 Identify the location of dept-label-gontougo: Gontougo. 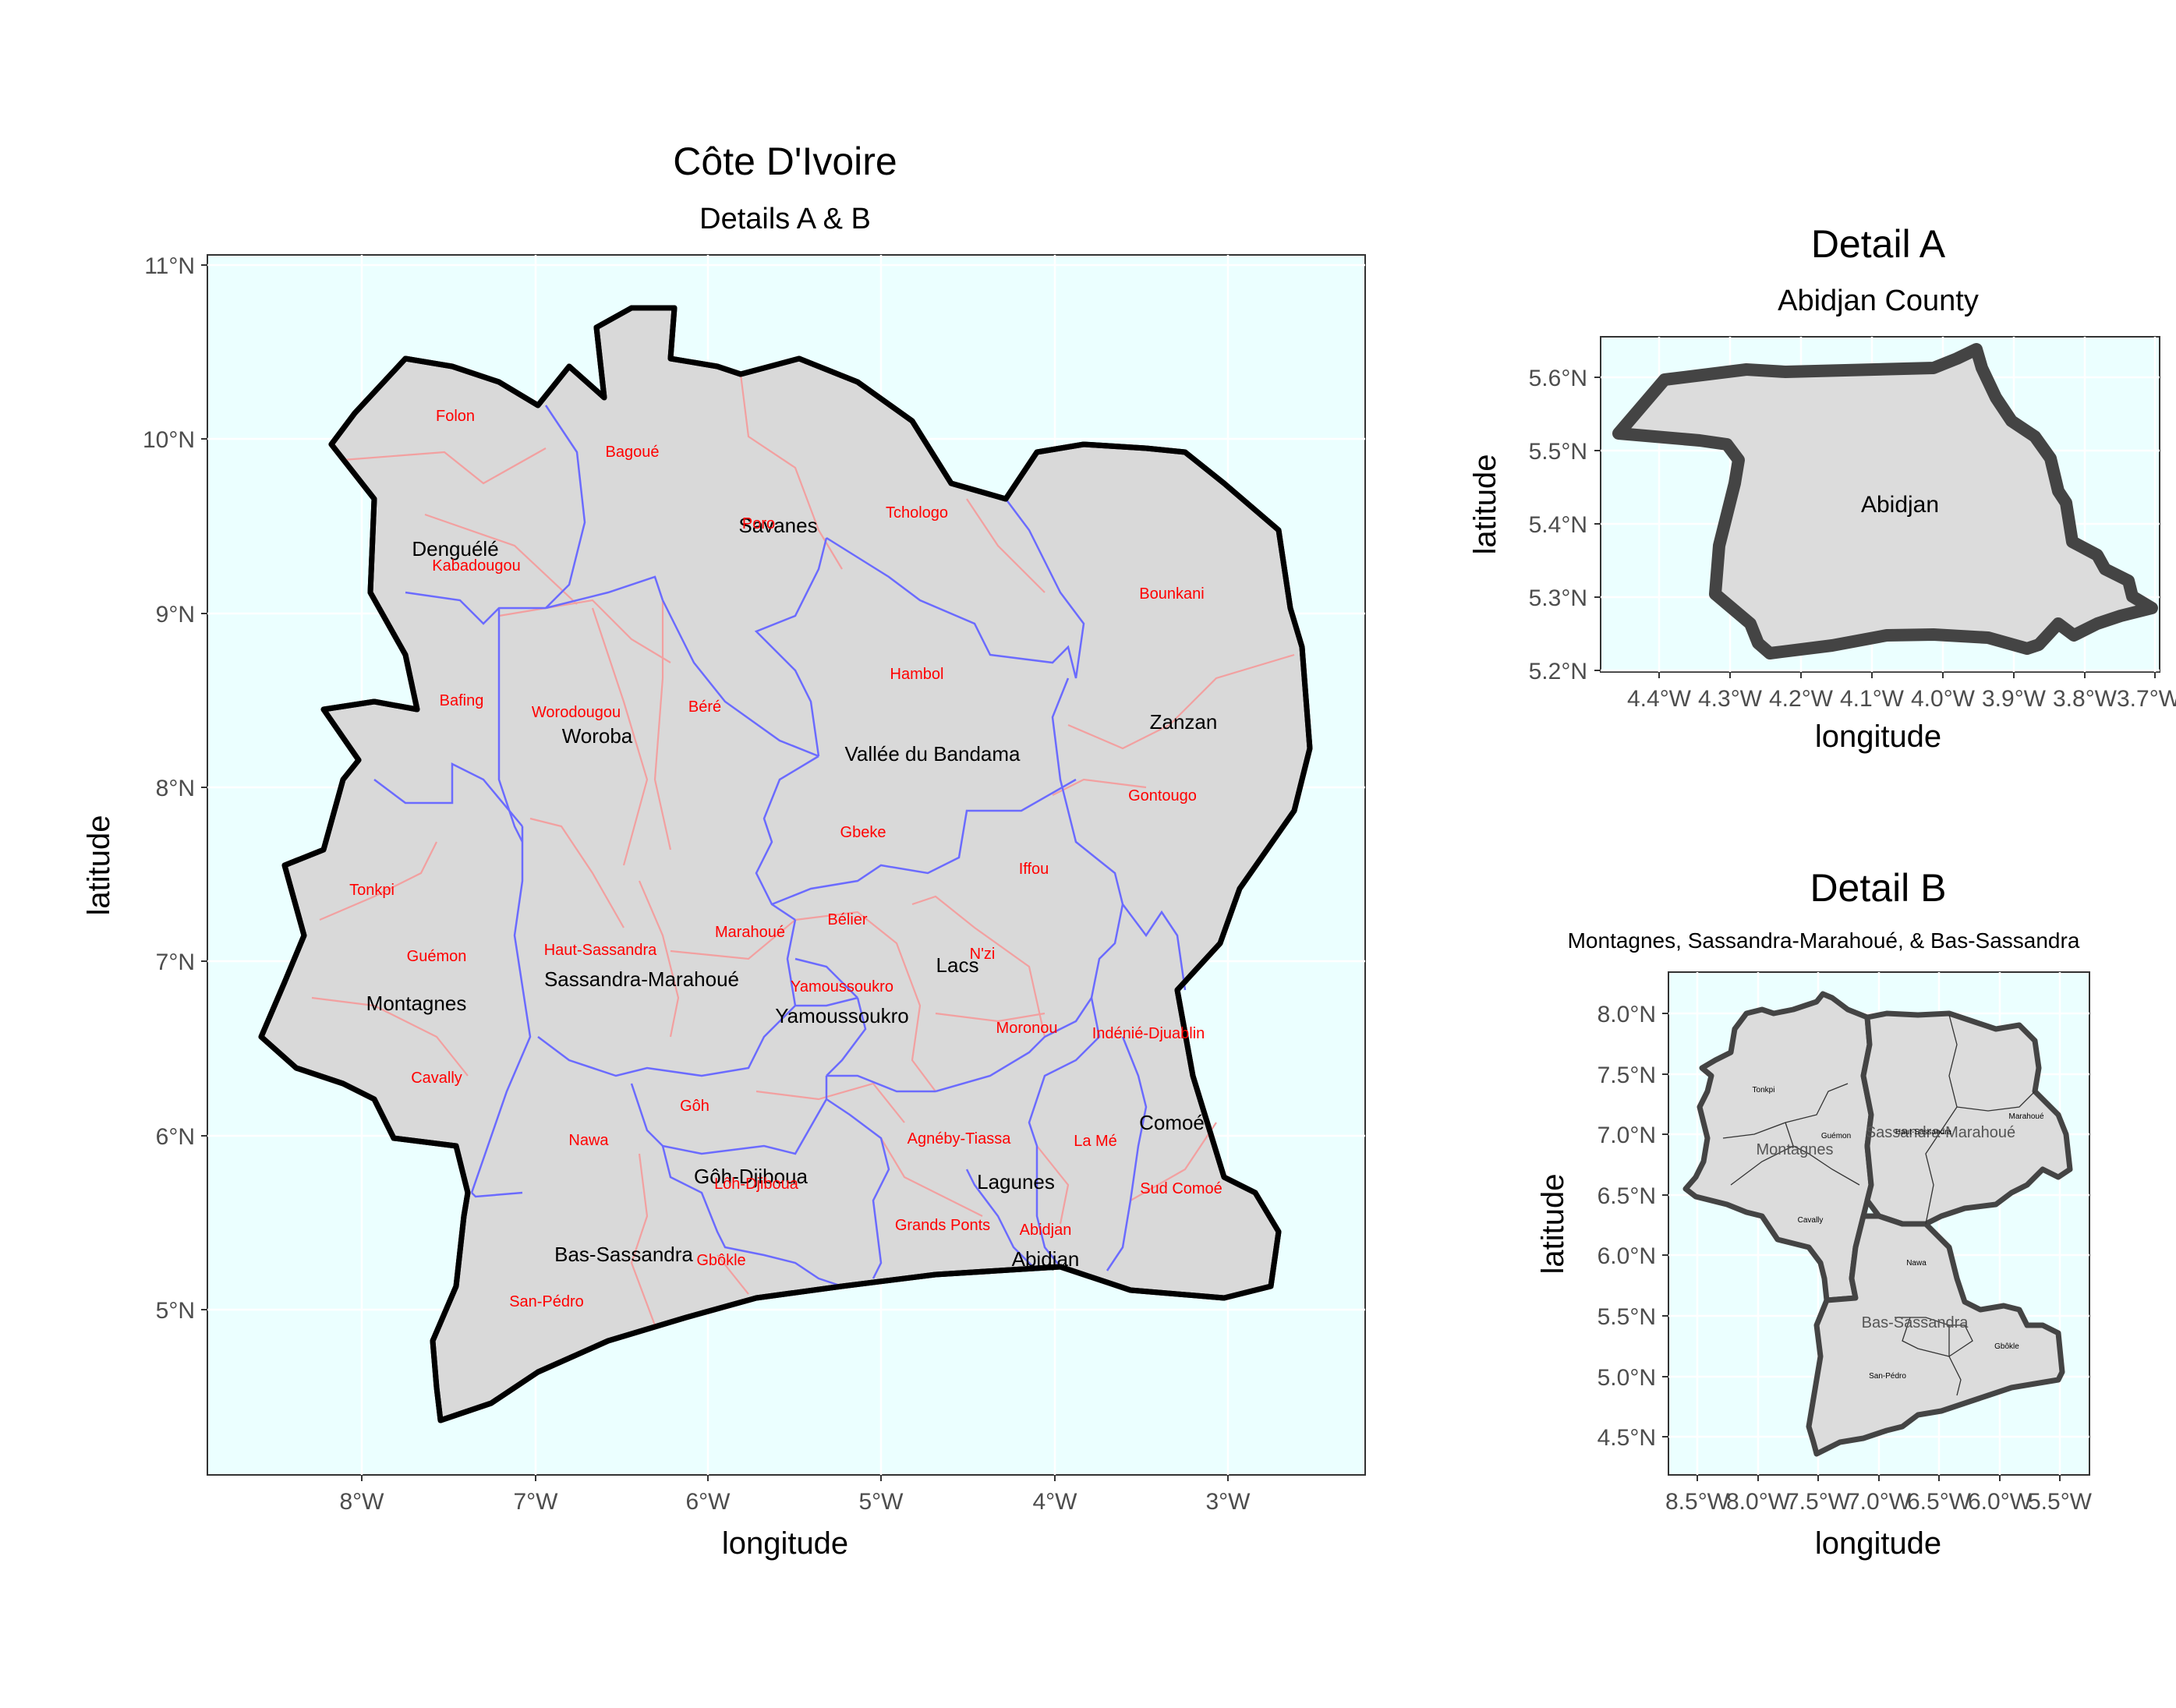
(1163, 796).